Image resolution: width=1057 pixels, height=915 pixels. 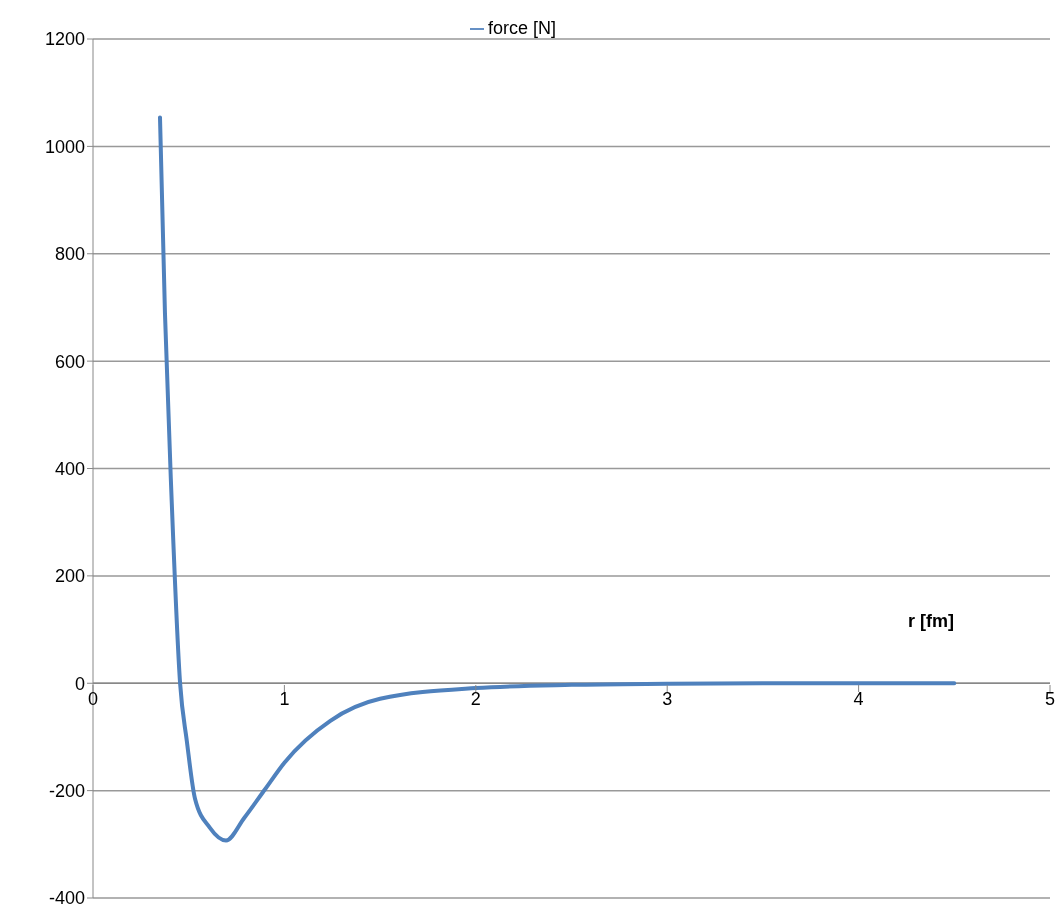 I want to click on x-tick-label: 5, so click(x=1050, y=698).